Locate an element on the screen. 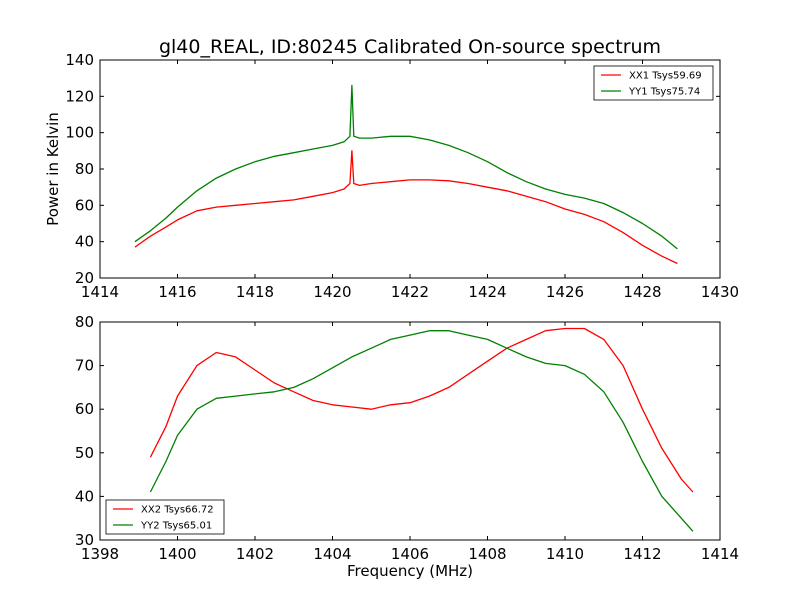 This screenshot has height=600, width=800. bottom-x-tick-label: 1404 is located at coordinates (332, 554).